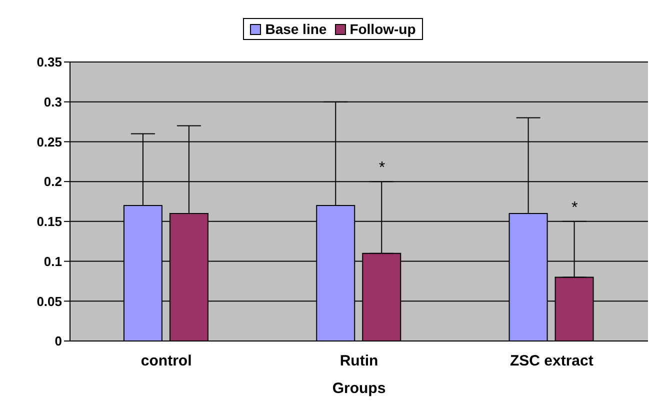 Image resolution: width=669 pixels, height=412 pixels. Describe the element at coordinates (295, 29) in the screenshot. I see `legend-label: Base line` at that location.